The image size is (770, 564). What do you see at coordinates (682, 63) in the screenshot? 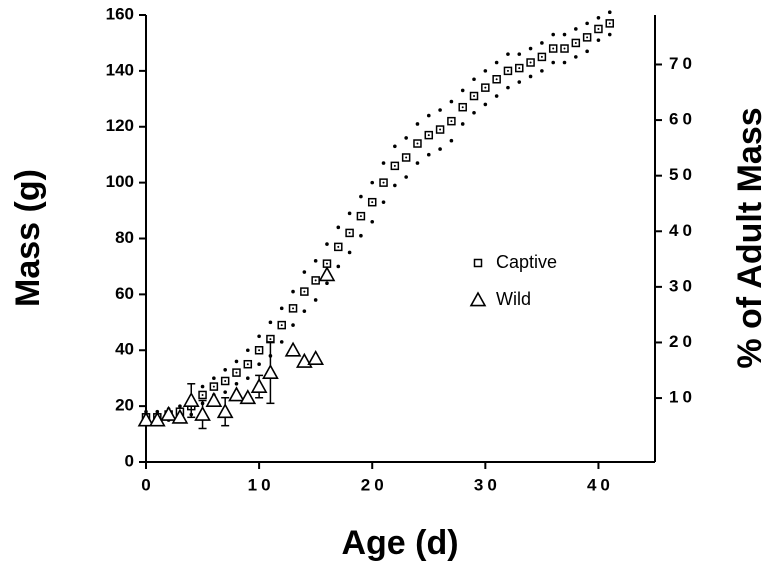
I see `y2-tick-label: 70` at bounding box center [682, 63].